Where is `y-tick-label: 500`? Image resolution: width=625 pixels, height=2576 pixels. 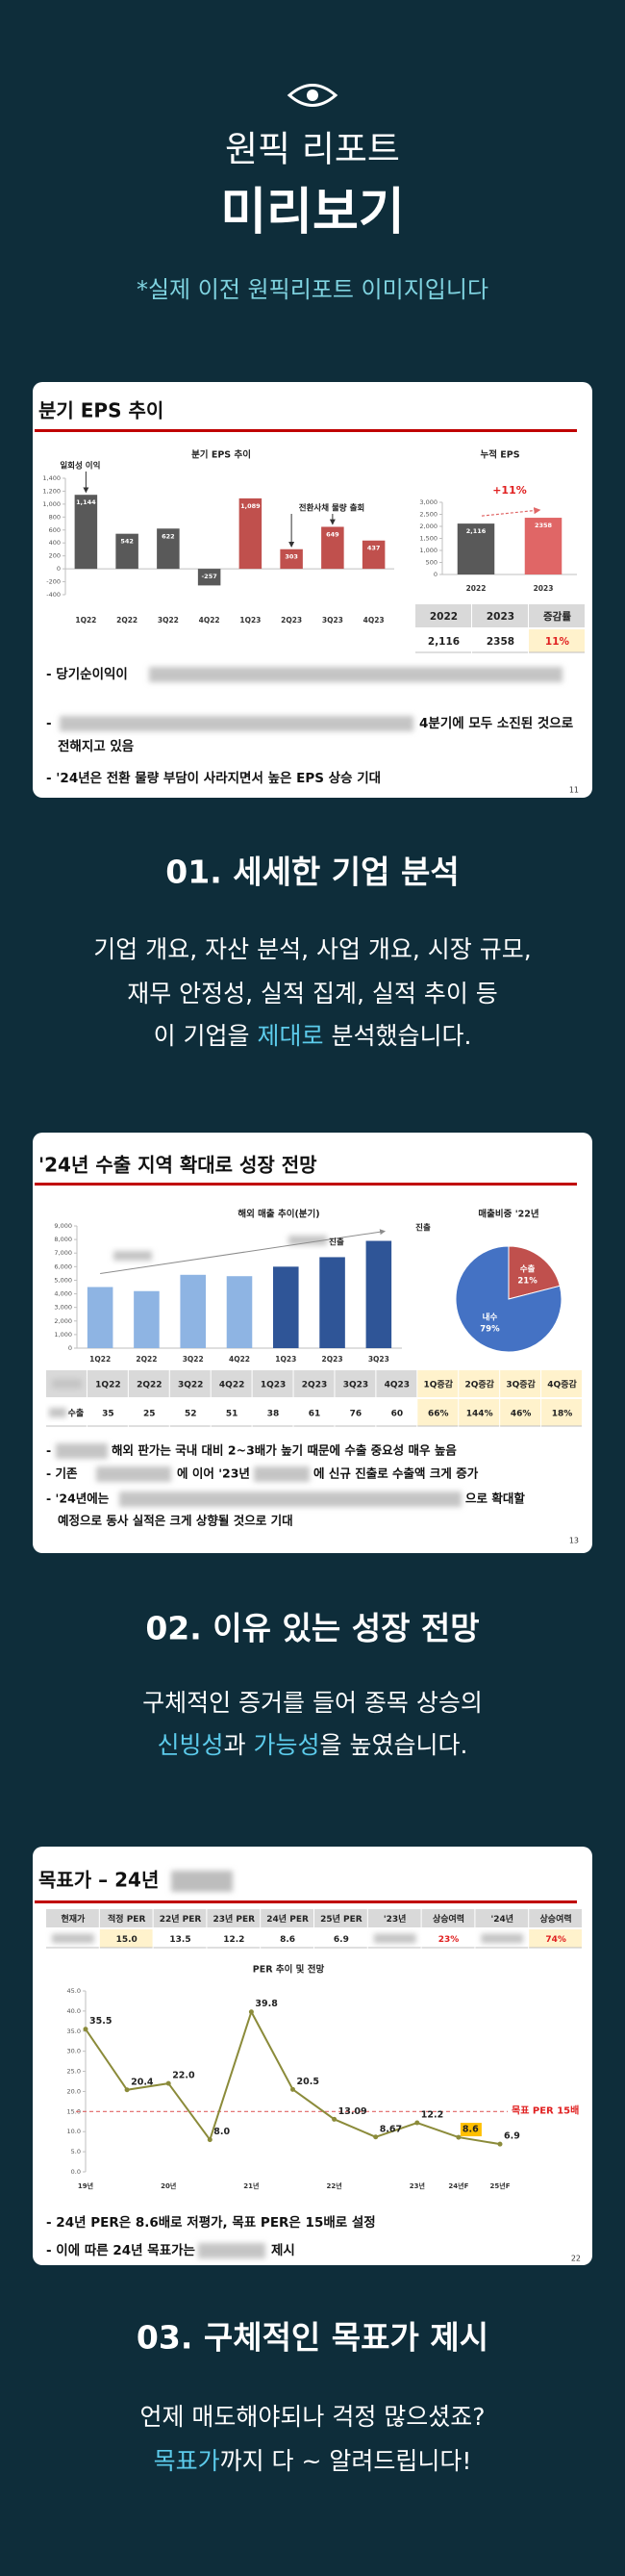
y-tick-label: 500 is located at coordinates (432, 563).